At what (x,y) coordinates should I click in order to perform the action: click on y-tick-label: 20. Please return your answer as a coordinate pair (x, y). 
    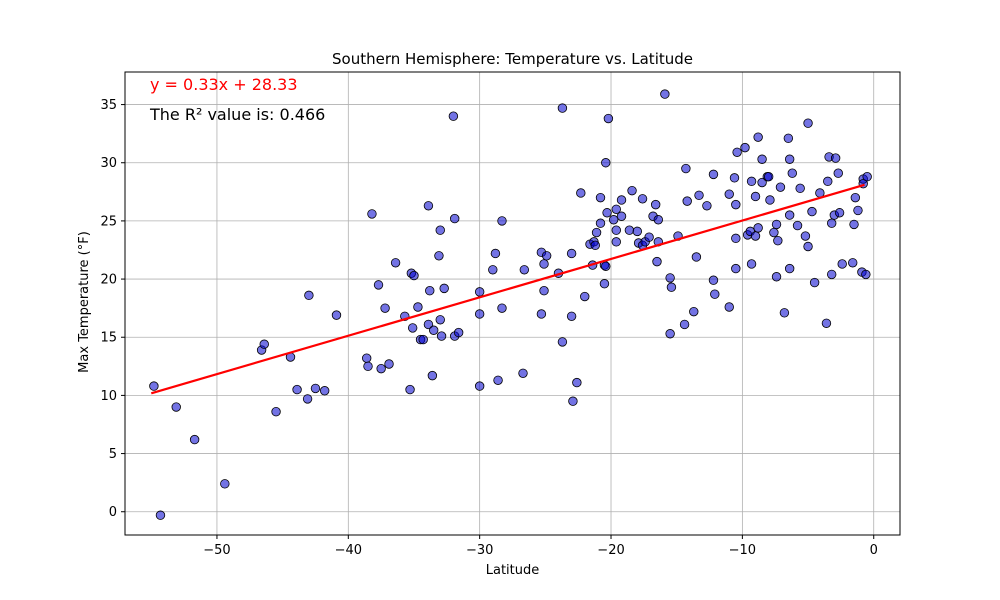
    Looking at the image, I should click on (108, 280).